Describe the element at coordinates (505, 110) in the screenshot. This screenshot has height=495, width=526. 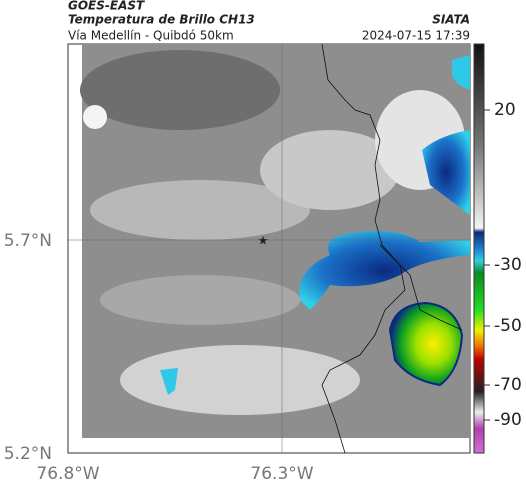
I see `colorbar-label: 20` at that location.